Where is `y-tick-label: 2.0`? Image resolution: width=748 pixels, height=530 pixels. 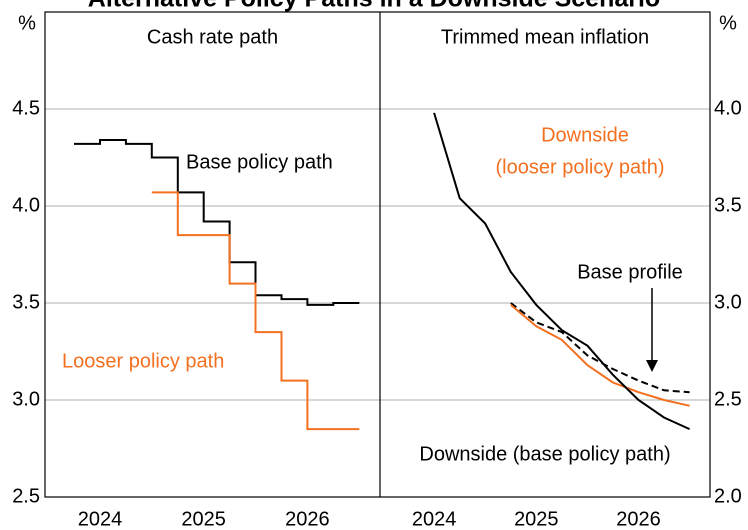 y-tick-label: 2.0 is located at coordinates (728, 496).